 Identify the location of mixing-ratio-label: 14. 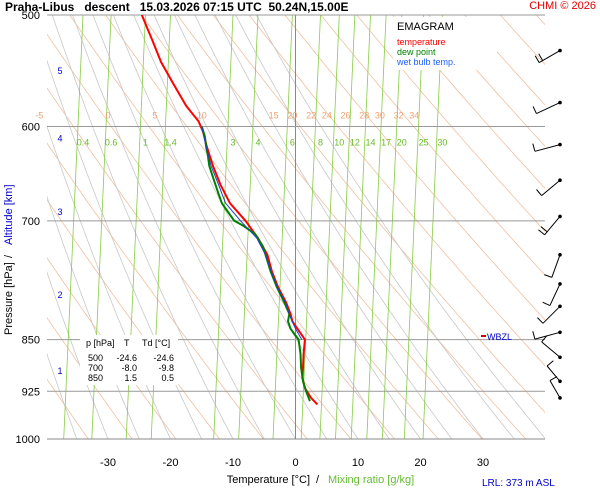
(370, 143).